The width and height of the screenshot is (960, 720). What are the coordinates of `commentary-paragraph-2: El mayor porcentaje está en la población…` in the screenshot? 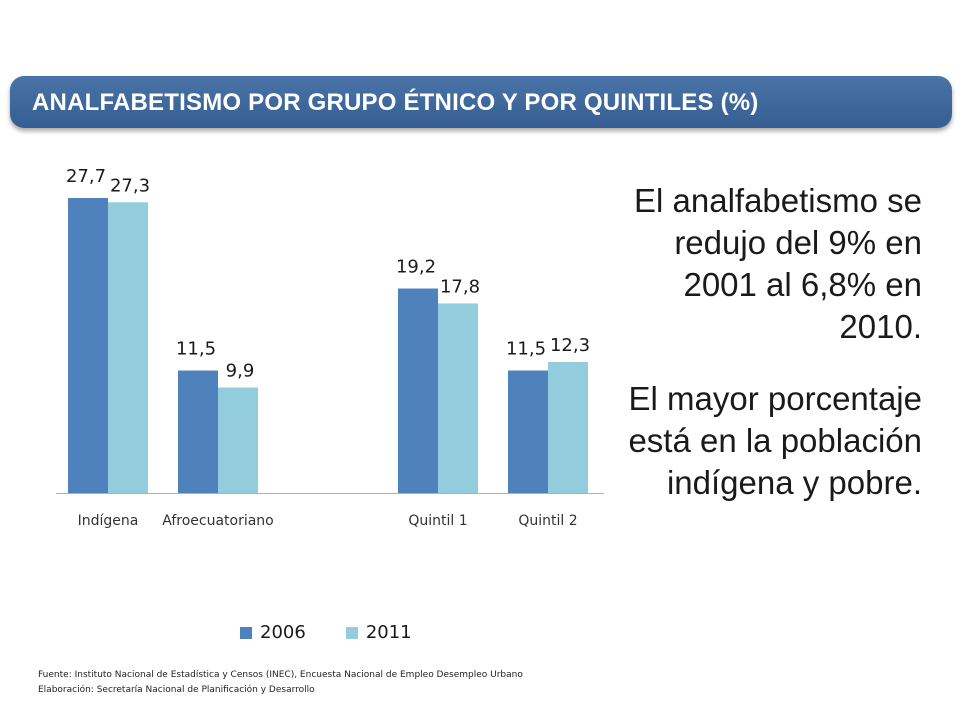 It's located at (775, 440).